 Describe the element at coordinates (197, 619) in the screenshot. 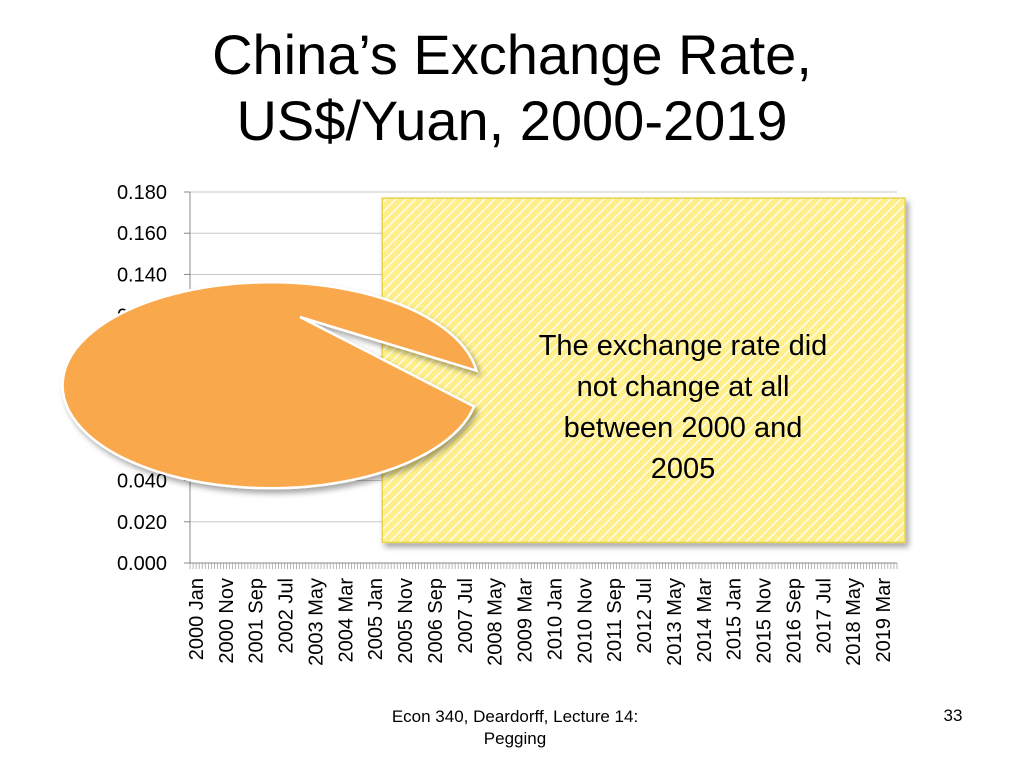

I see `x-tick-label: 2000 Jan` at that location.